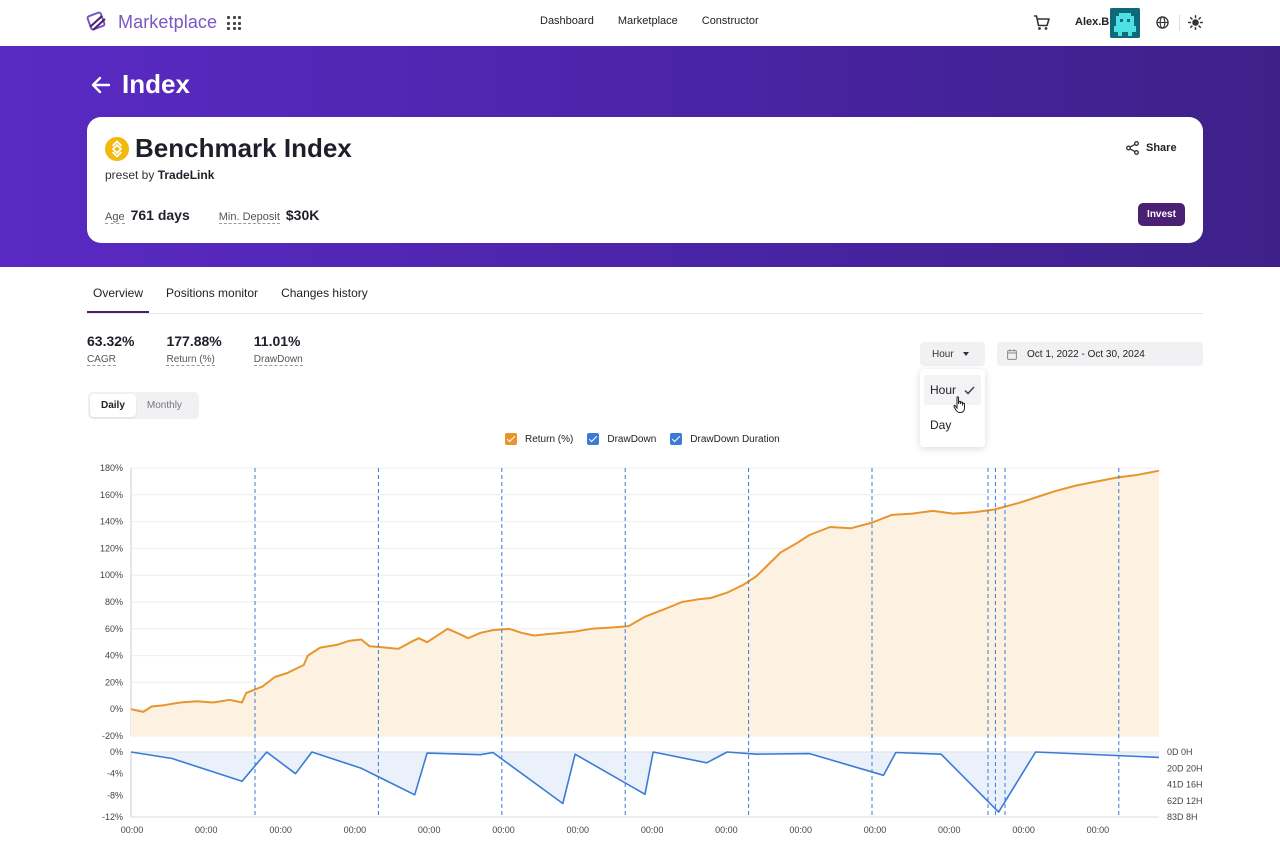 This screenshot has width=1280, height=855. Describe the element at coordinates (1132, 148) in the screenshot. I see `share-icon` at that location.